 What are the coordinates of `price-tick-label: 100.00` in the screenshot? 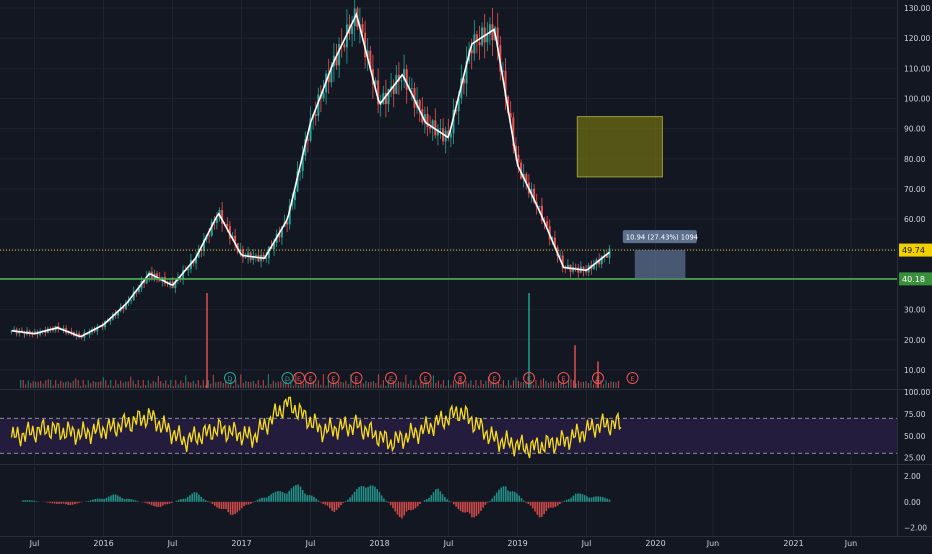 It's located at (917, 99).